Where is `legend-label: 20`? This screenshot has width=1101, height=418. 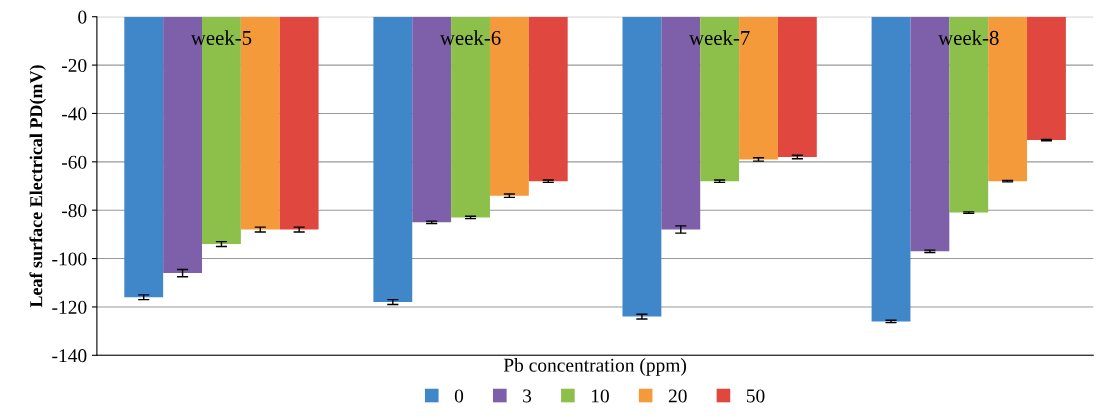 legend-label: 20 is located at coordinates (677, 396).